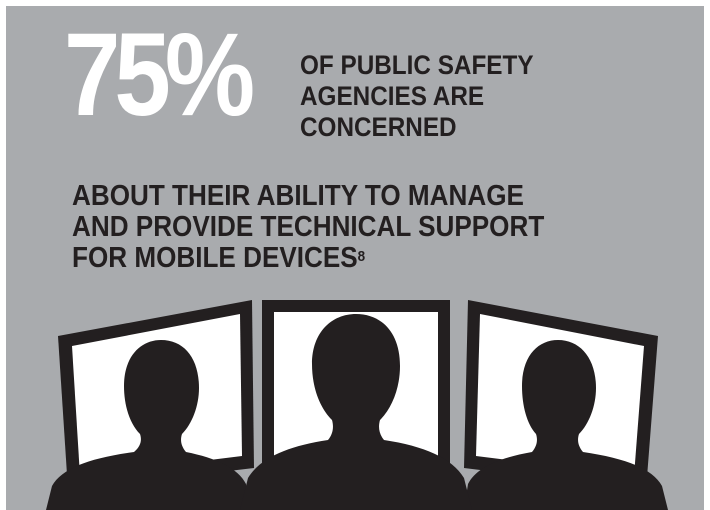  Describe the element at coordinates (392, 96) in the screenshot. I see `stat-line-2: AGENCIES ARE` at that location.